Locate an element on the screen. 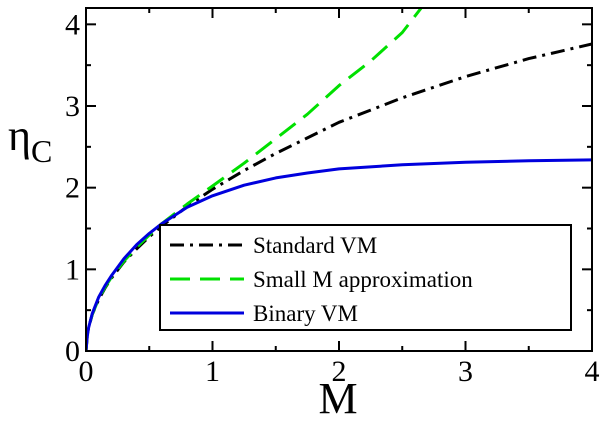  legend-label: Standard VM is located at coordinates (315, 245).